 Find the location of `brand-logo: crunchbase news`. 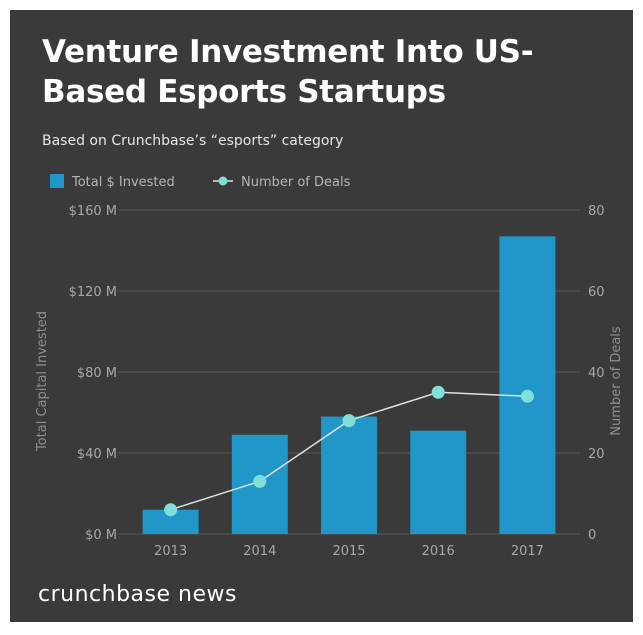

brand-logo: crunchbase news is located at coordinates (137, 594).